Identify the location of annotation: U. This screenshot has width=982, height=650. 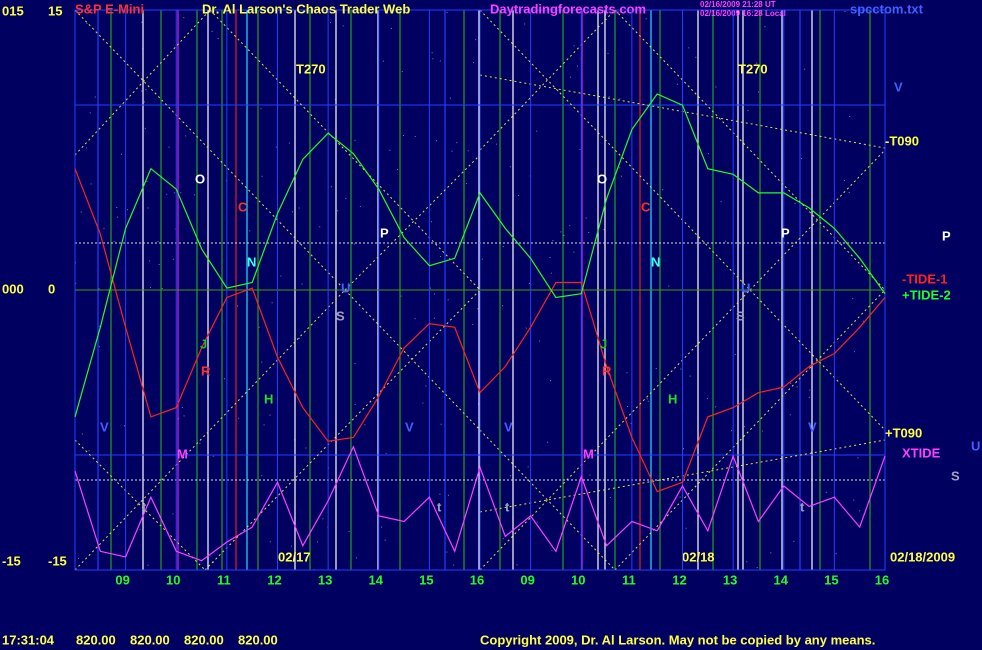
(745, 287).